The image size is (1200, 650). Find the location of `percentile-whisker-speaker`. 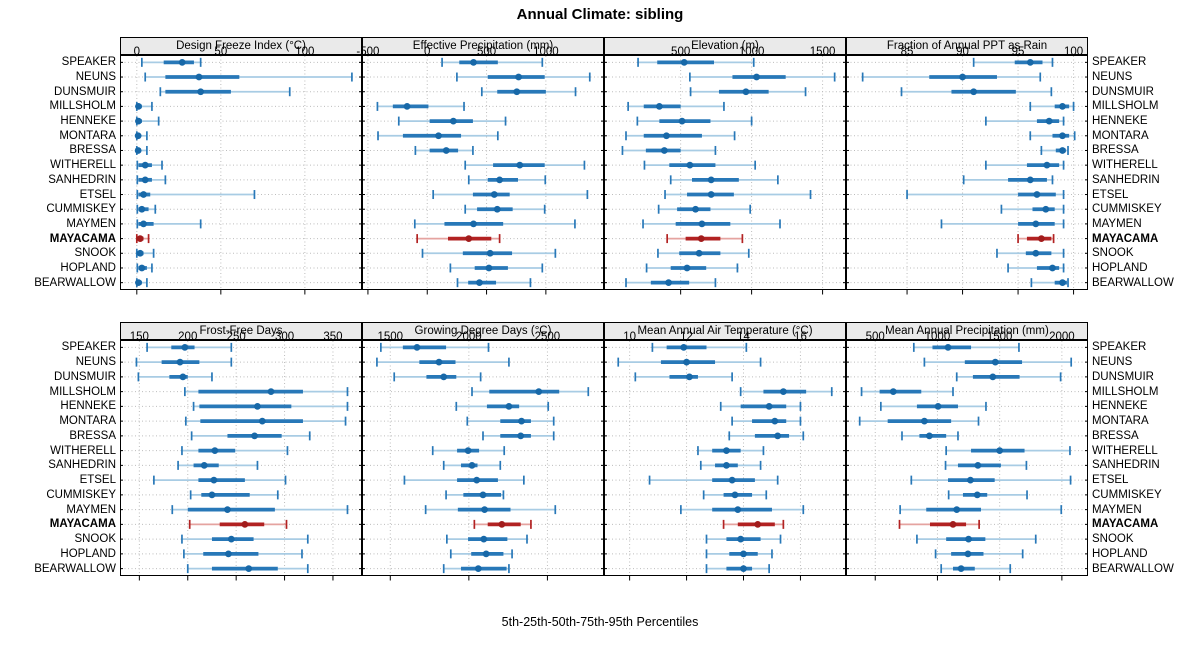

percentile-whisker-speaker is located at coordinates (699, 347).